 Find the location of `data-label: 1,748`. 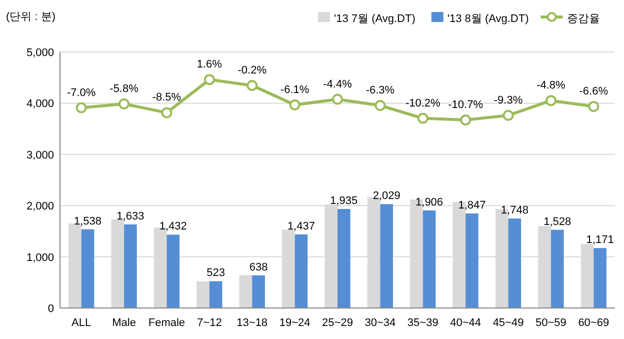

data-label: 1,748 is located at coordinates (514, 210).